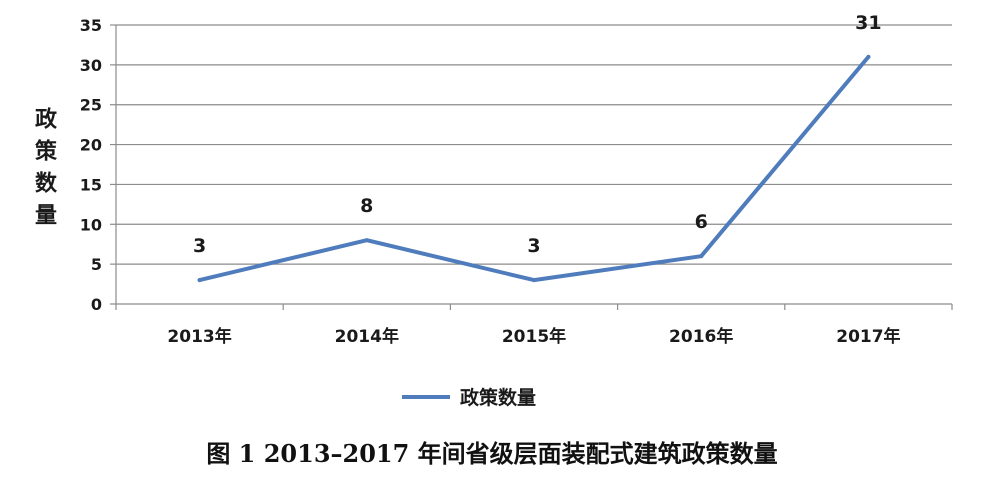 Image resolution: width=984 pixels, height=484 pixels. Describe the element at coordinates (91, 65) in the screenshot. I see `y-tick-label: 30` at that location.